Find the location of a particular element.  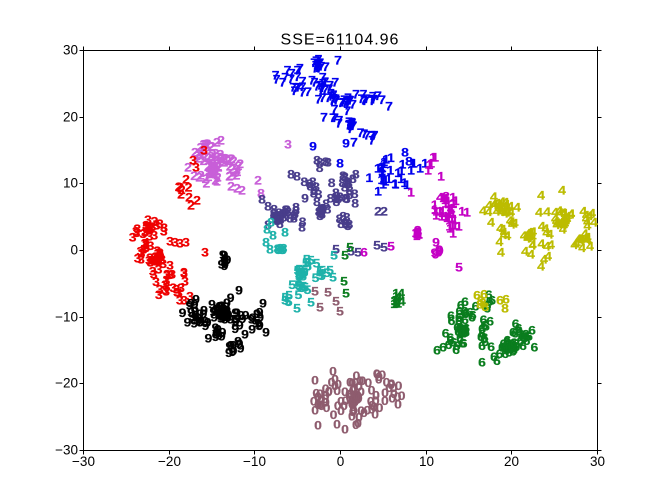

svg-text: −30 is located at coordinates (66, 450).